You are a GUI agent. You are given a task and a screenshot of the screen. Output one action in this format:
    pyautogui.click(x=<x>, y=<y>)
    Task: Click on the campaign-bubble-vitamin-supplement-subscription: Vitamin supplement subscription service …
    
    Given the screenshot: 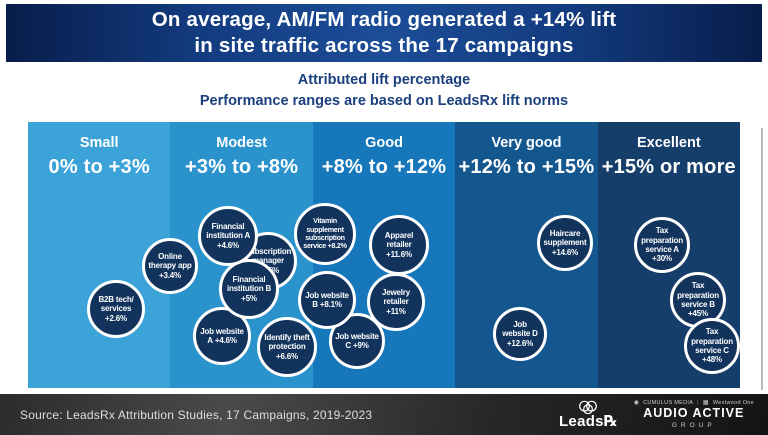 What is the action you would take?
    pyautogui.click(x=325, y=234)
    